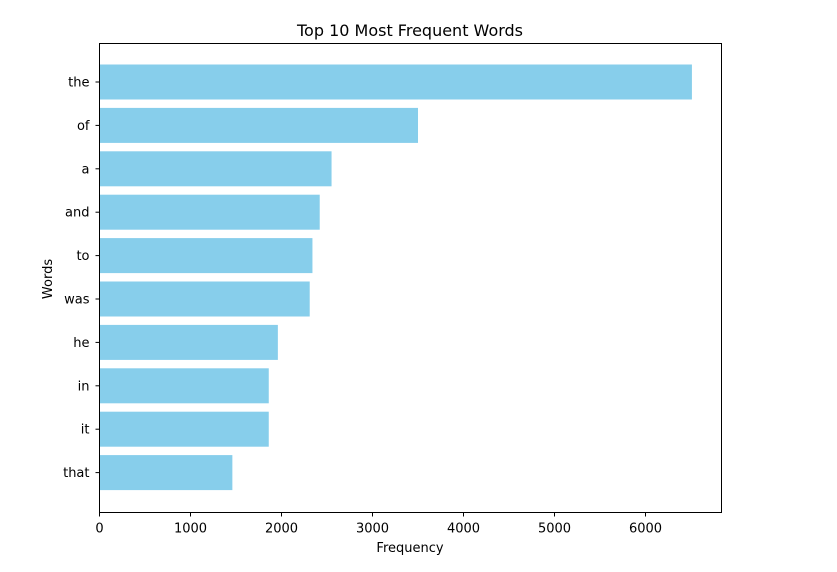 Image resolution: width=837 pixels, height=572 pixels. Describe the element at coordinates (188, 342) in the screenshot. I see `bar-he` at that location.